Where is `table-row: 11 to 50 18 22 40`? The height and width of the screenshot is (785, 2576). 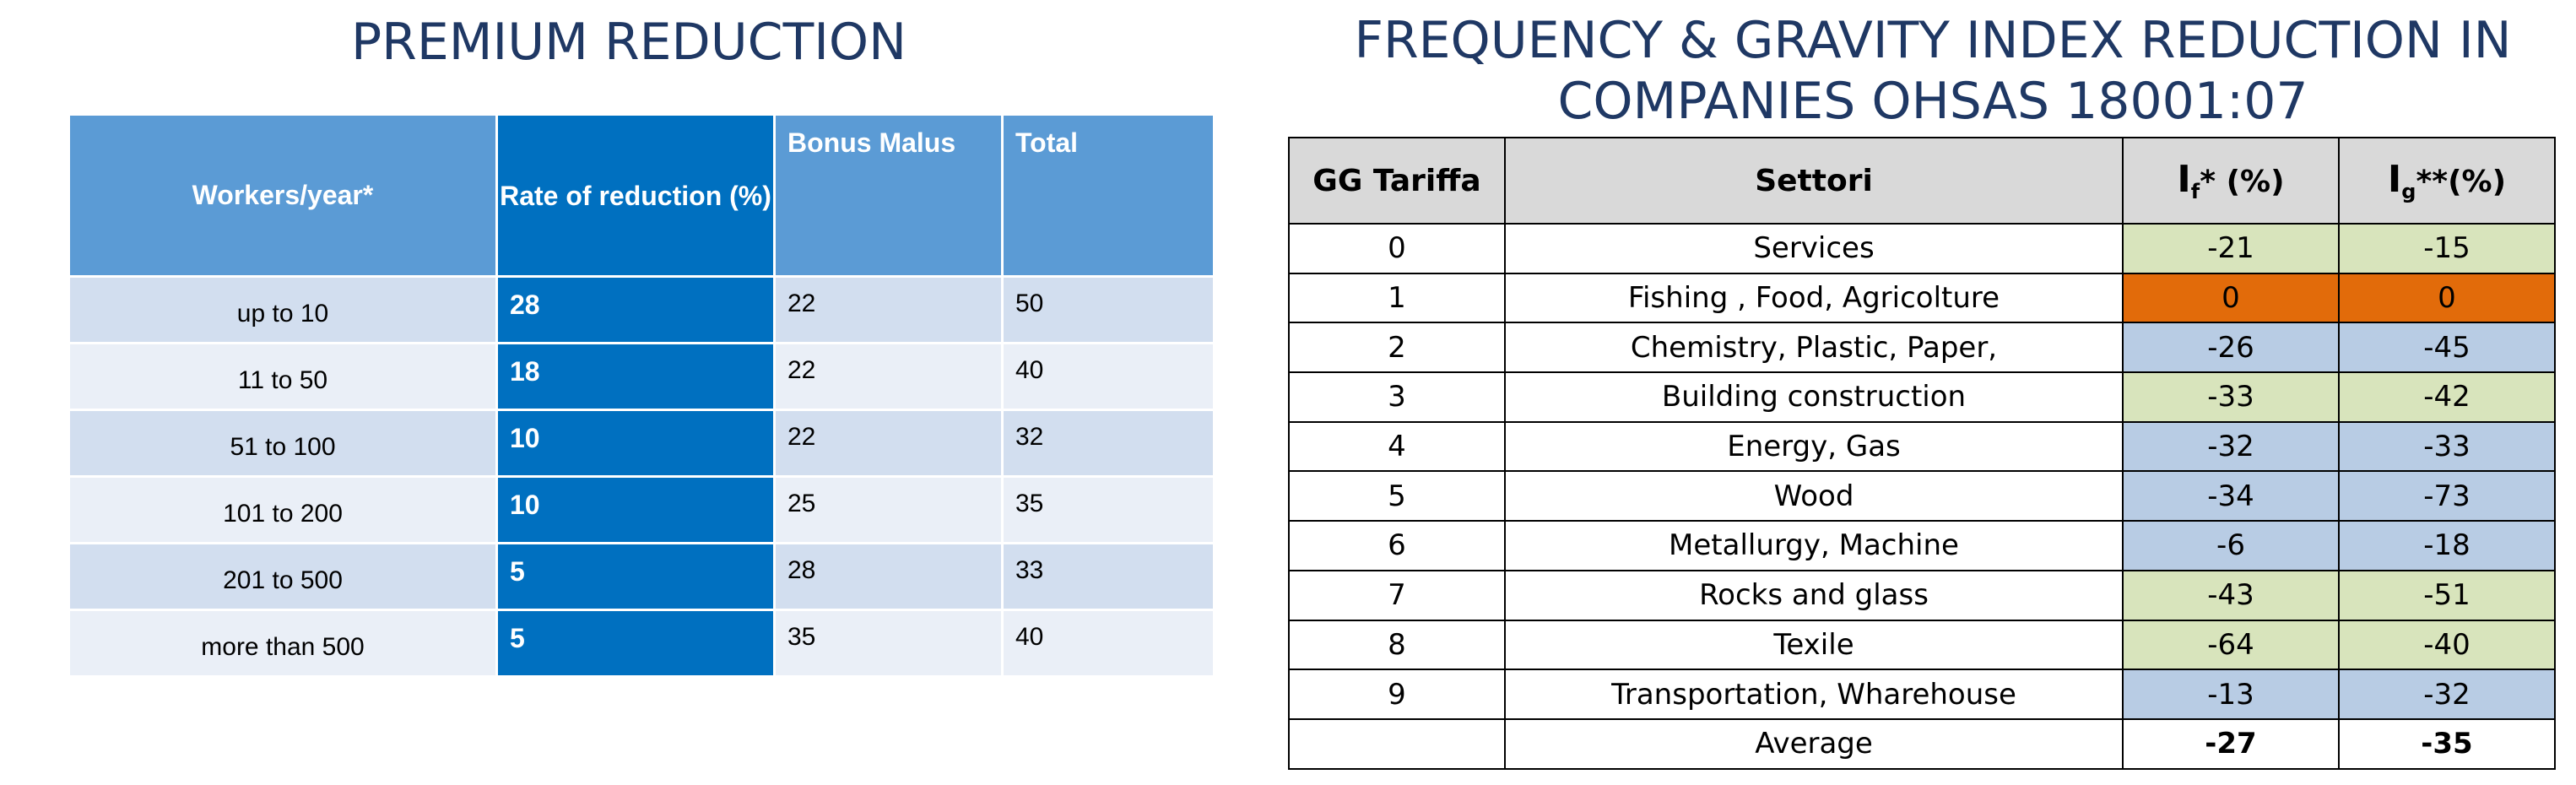 table-row: 11 to 50 18 22 40 is located at coordinates (641, 376).